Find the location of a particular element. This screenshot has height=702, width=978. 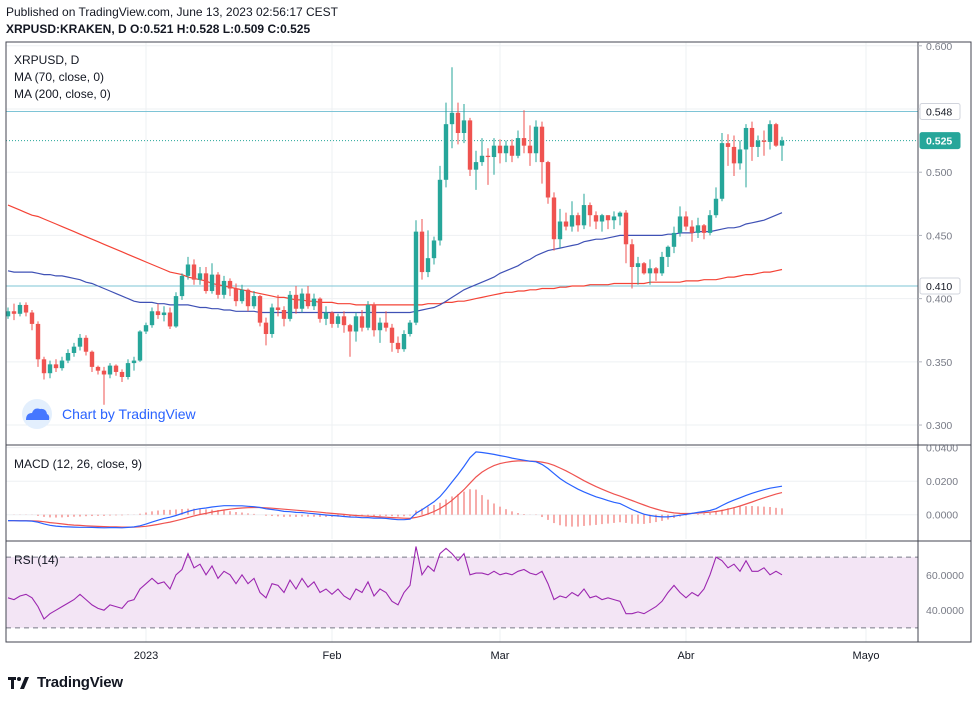

watermark: Chart by TradingView is located at coordinates (109, 414).